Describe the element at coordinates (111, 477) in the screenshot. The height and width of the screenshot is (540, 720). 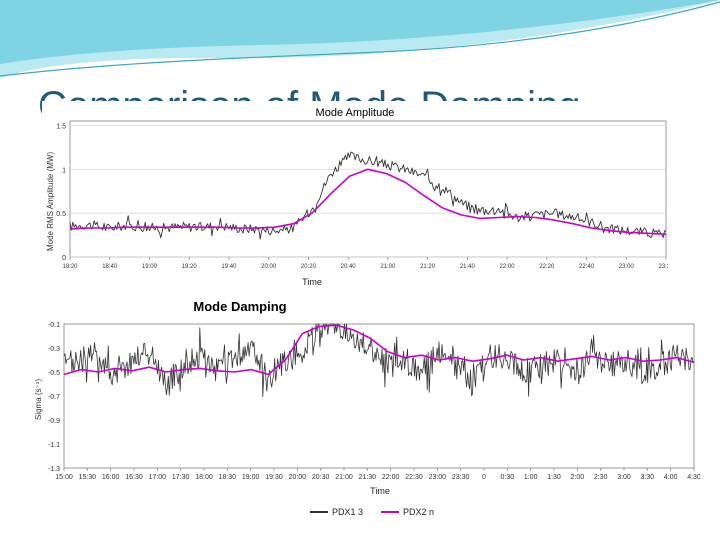
I see `damping-x-tick-label: 16:00` at that location.